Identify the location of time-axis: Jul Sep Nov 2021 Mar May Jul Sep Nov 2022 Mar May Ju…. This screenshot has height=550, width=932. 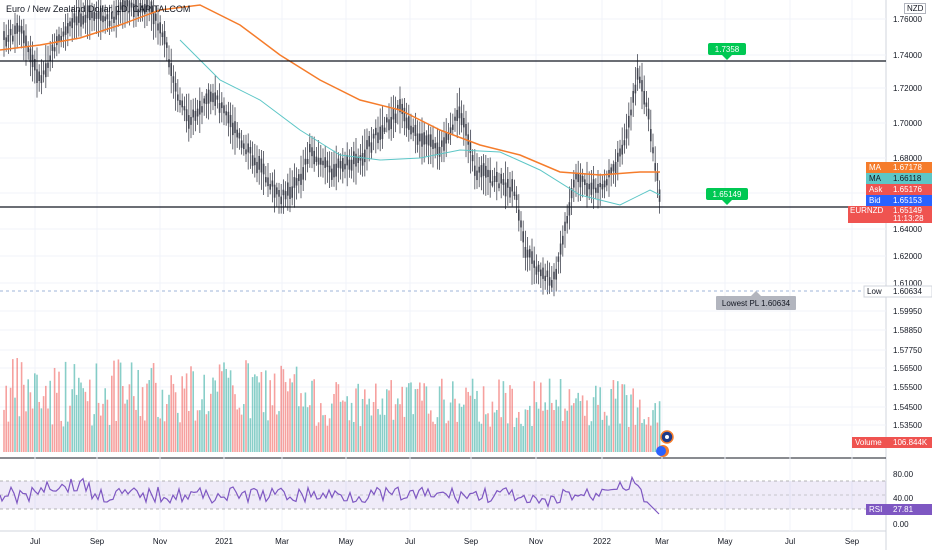
(445, 541).